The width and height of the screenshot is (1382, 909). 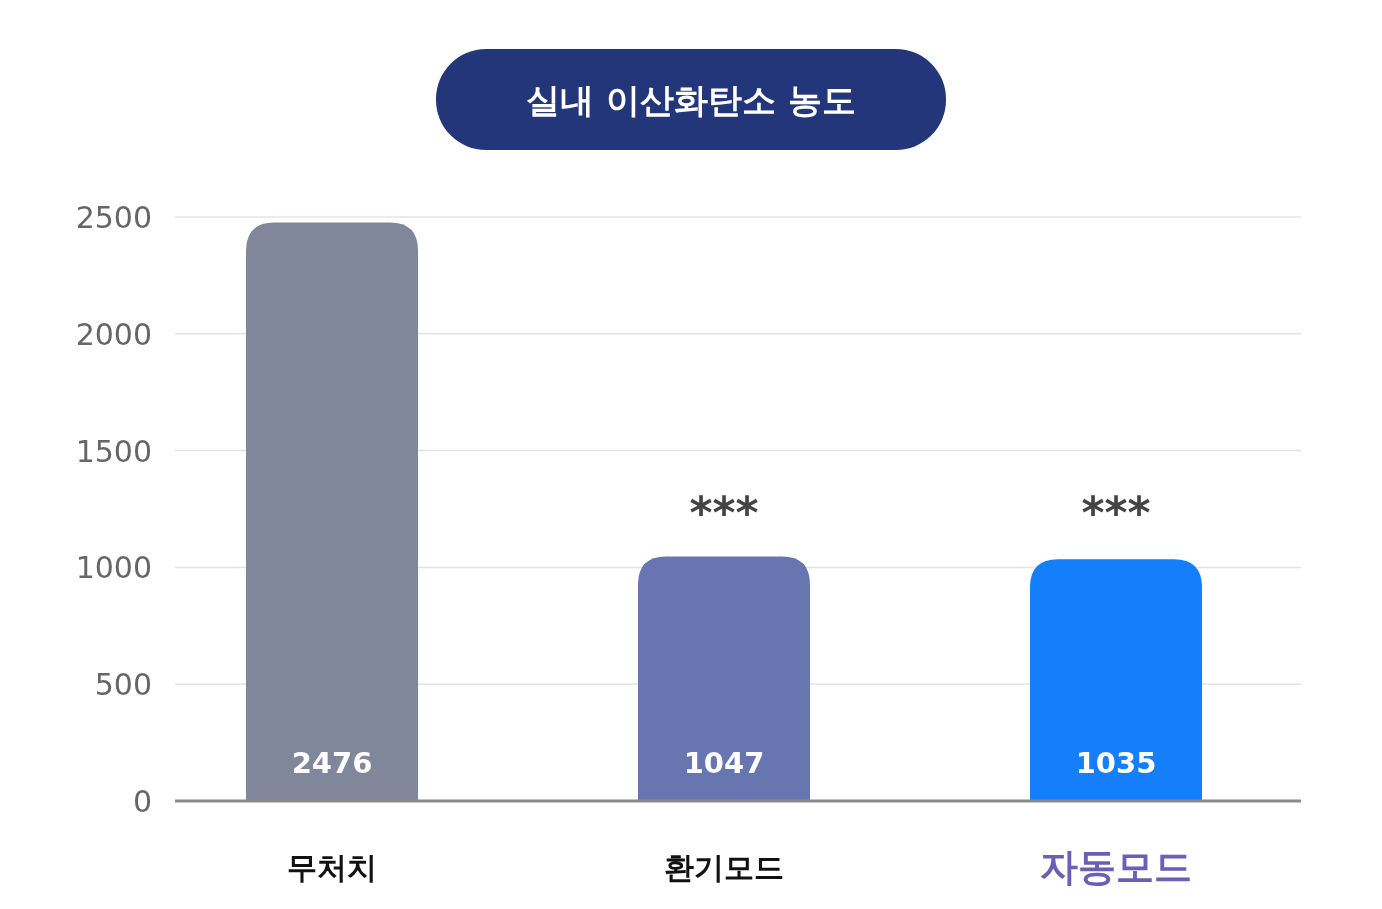 What do you see at coordinates (123, 685) in the screenshot?
I see `y-tick-label: 500` at bounding box center [123, 685].